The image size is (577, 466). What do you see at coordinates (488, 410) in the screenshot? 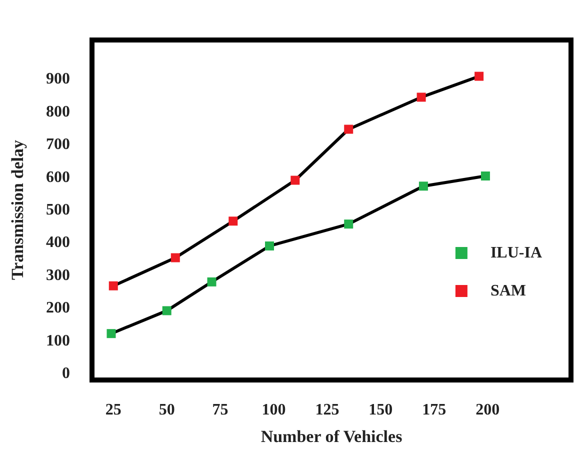
I see `x-tick-label: 200` at bounding box center [488, 410].